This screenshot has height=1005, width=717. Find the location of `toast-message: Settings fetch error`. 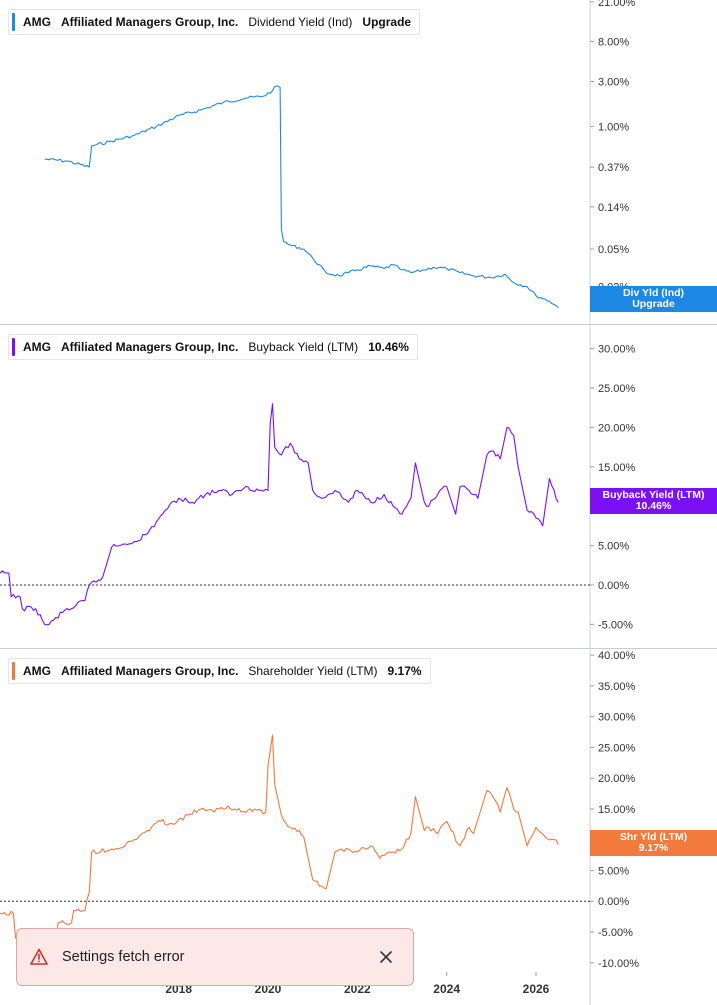

toast-message: Settings fetch error is located at coordinates (123, 957).